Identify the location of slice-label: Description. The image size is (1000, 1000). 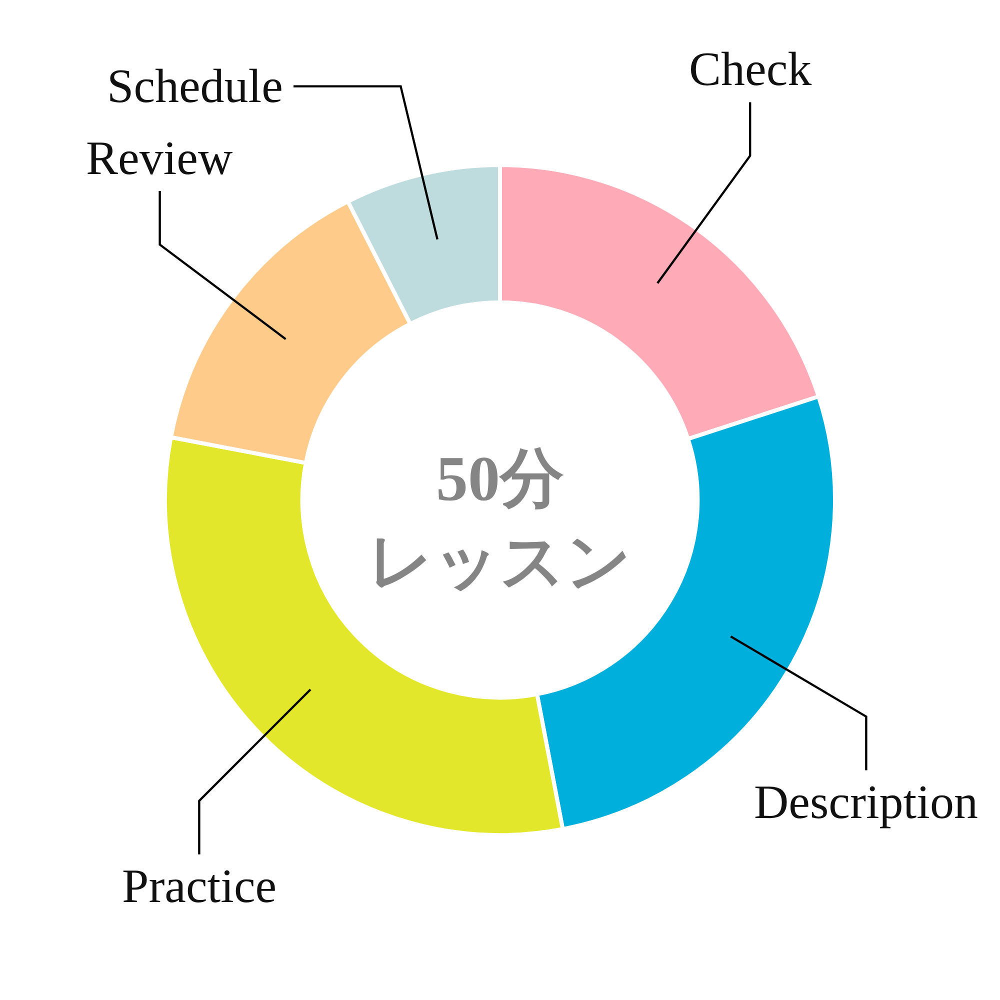
(866, 802).